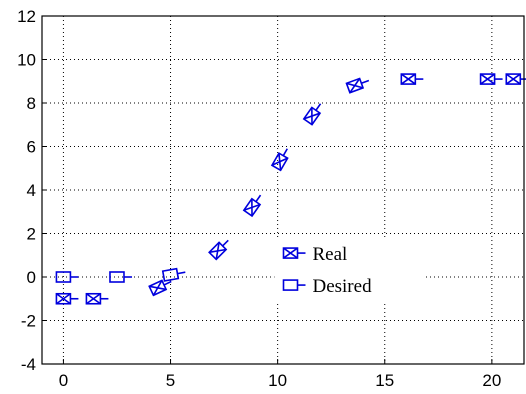  Describe the element at coordinates (26, 60) in the screenshot. I see `y-tick-label: 10` at that location.